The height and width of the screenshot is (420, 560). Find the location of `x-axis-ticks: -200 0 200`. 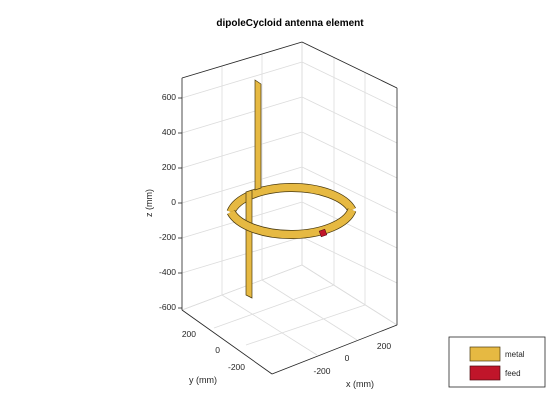

x-axis-ticks: -200 0 200 is located at coordinates (352, 358).